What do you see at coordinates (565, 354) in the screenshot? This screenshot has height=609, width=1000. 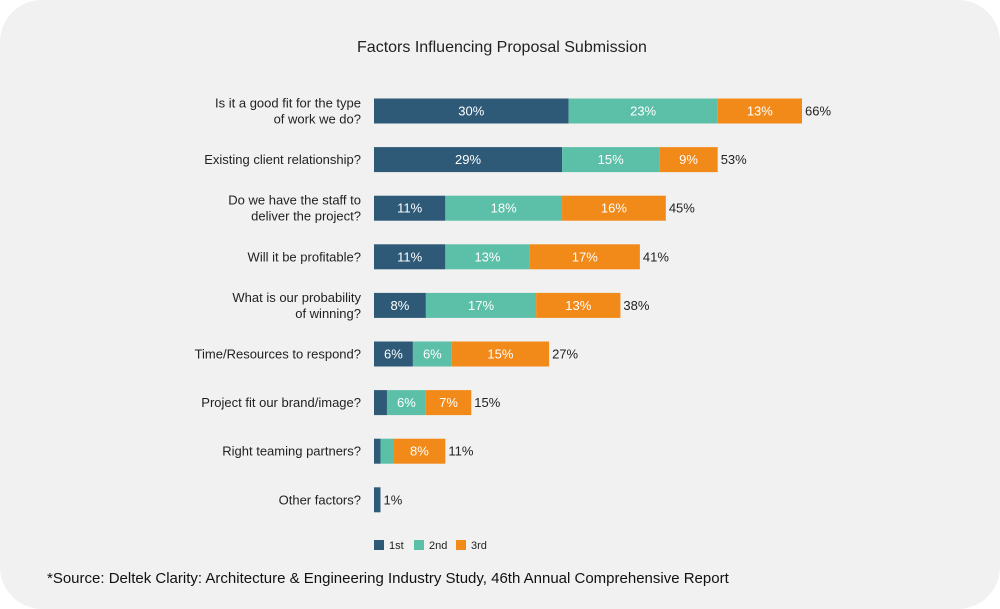 I see `total-value-label: 27%` at bounding box center [565, 354].